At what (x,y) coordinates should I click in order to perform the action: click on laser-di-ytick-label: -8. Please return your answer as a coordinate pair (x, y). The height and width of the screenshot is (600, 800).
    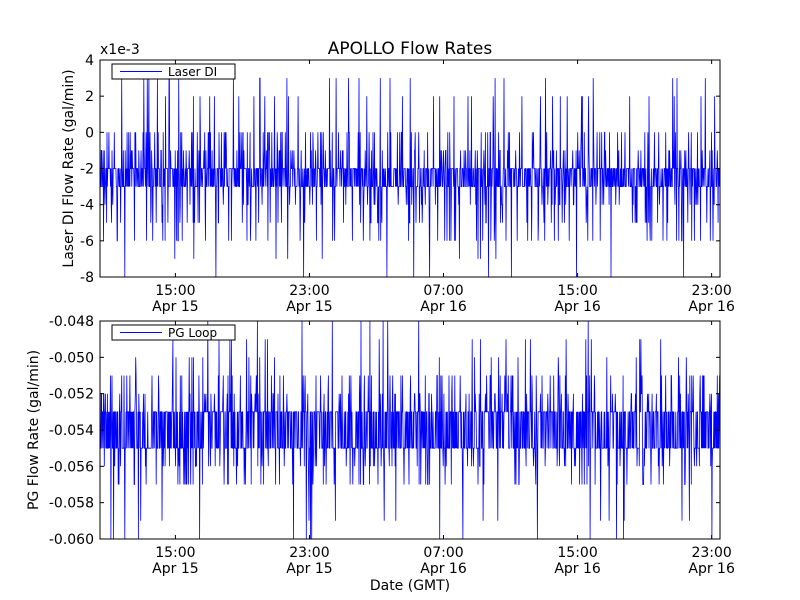
    Looking at the image, I should click on (87, 278).